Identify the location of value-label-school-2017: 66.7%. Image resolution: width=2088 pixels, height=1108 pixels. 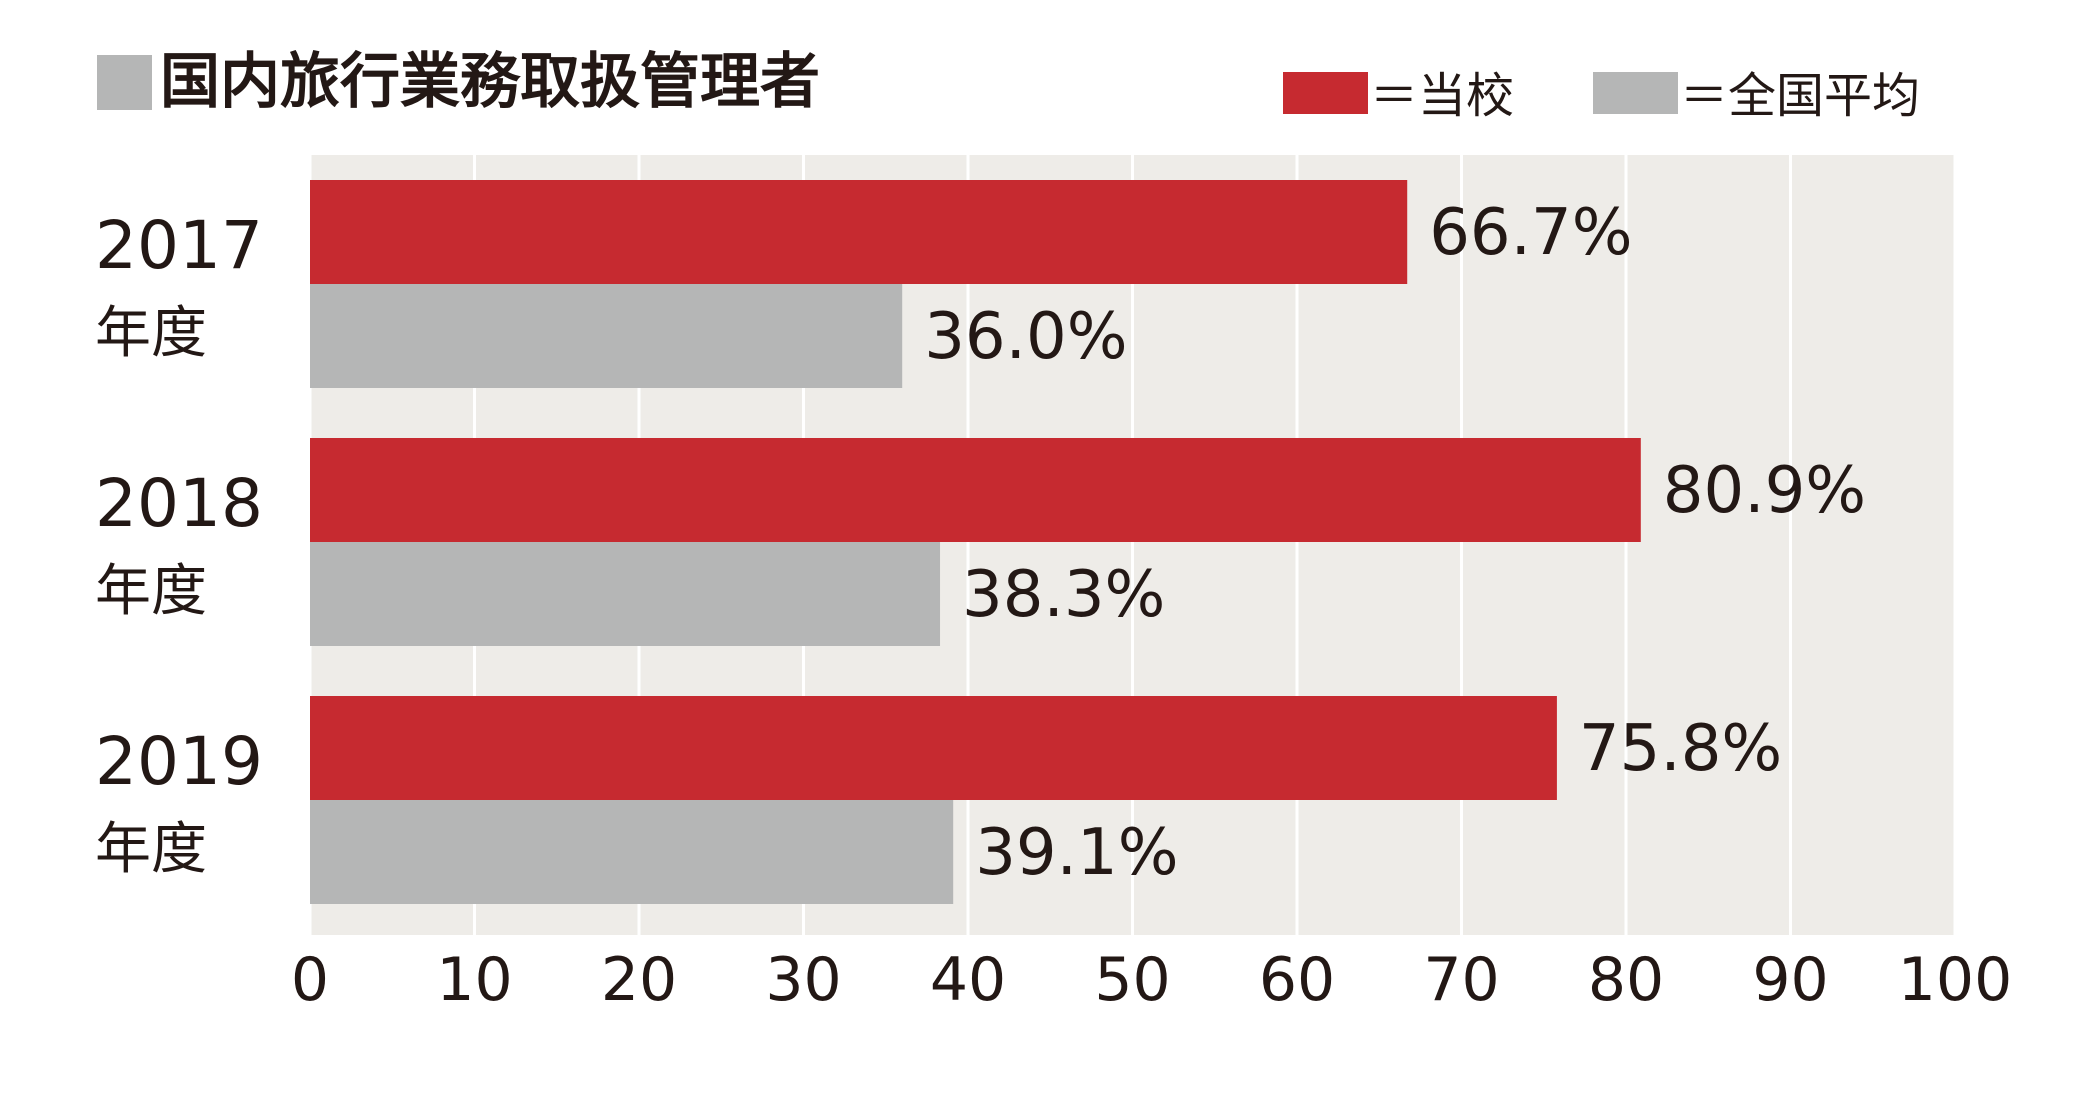
(1530, 233).